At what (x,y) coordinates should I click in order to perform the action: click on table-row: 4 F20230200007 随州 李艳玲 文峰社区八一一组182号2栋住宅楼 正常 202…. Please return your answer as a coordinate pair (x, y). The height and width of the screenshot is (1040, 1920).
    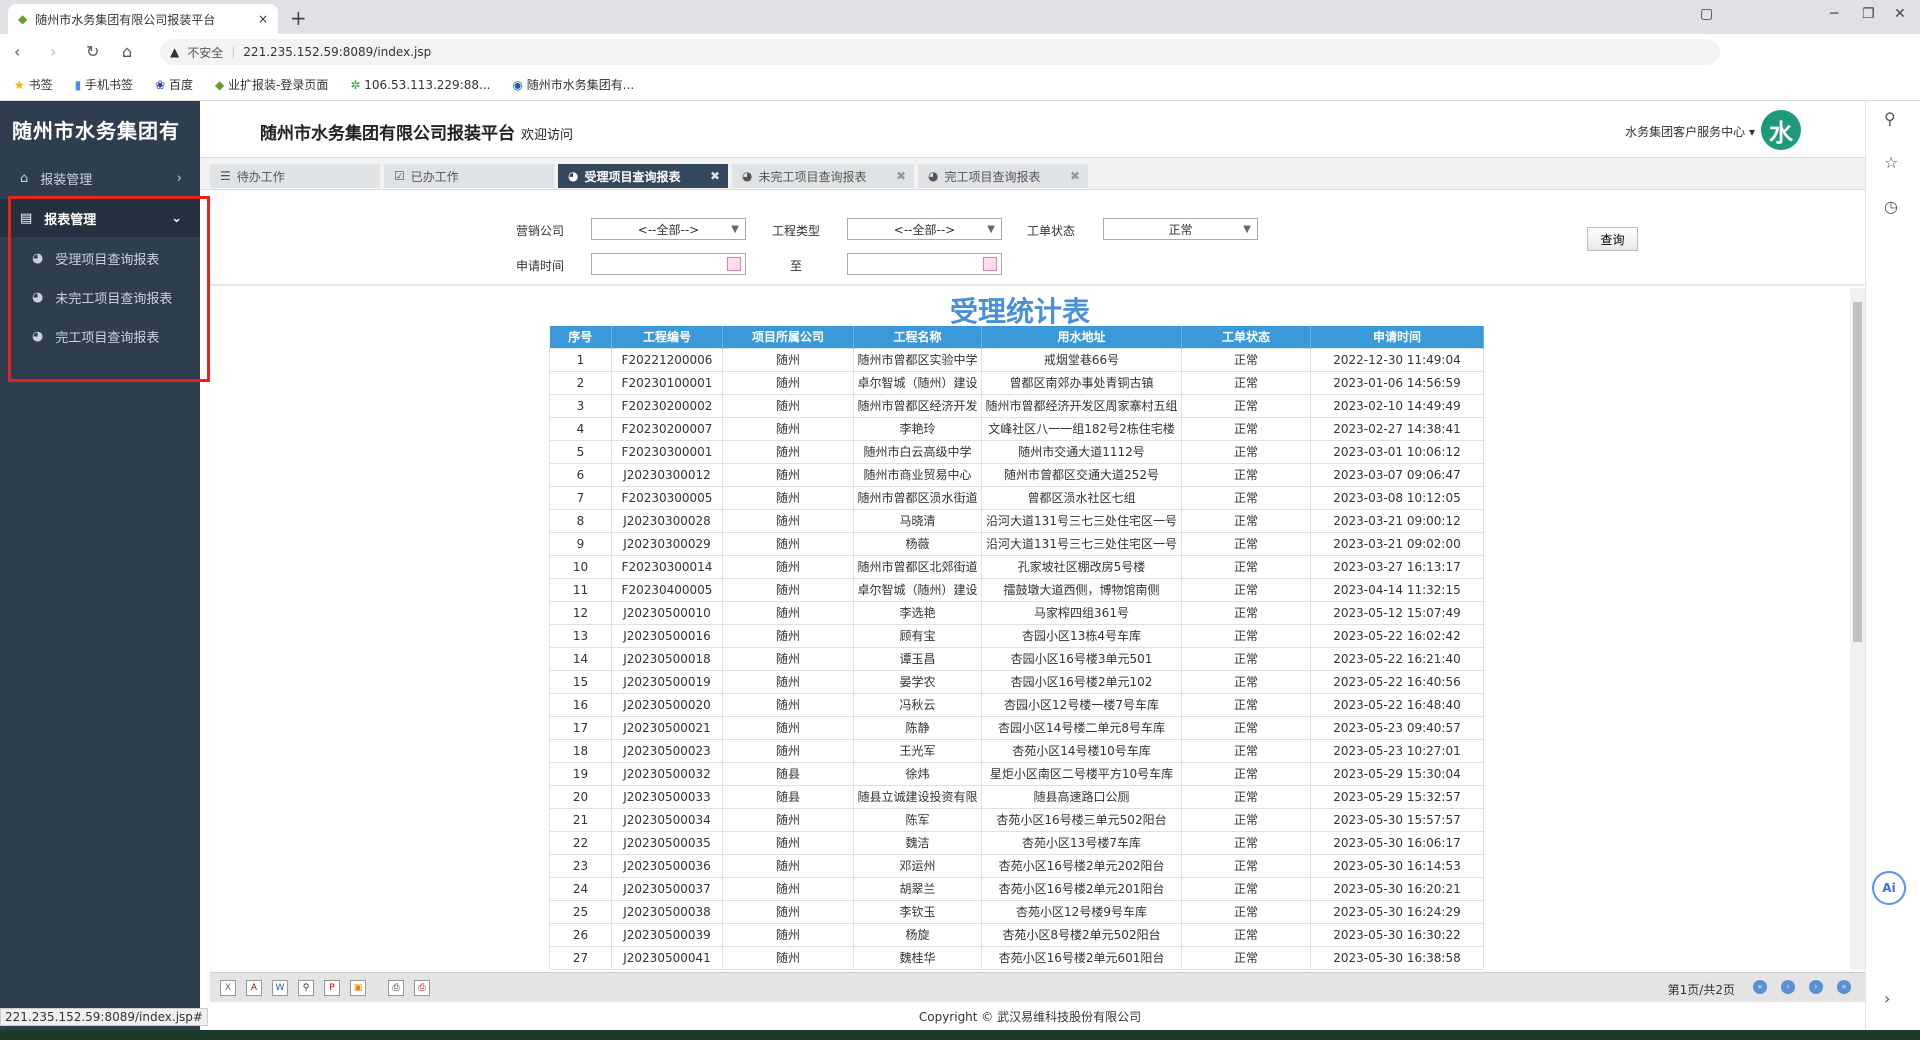
    Looking at the image, I should click on (1016, 428).